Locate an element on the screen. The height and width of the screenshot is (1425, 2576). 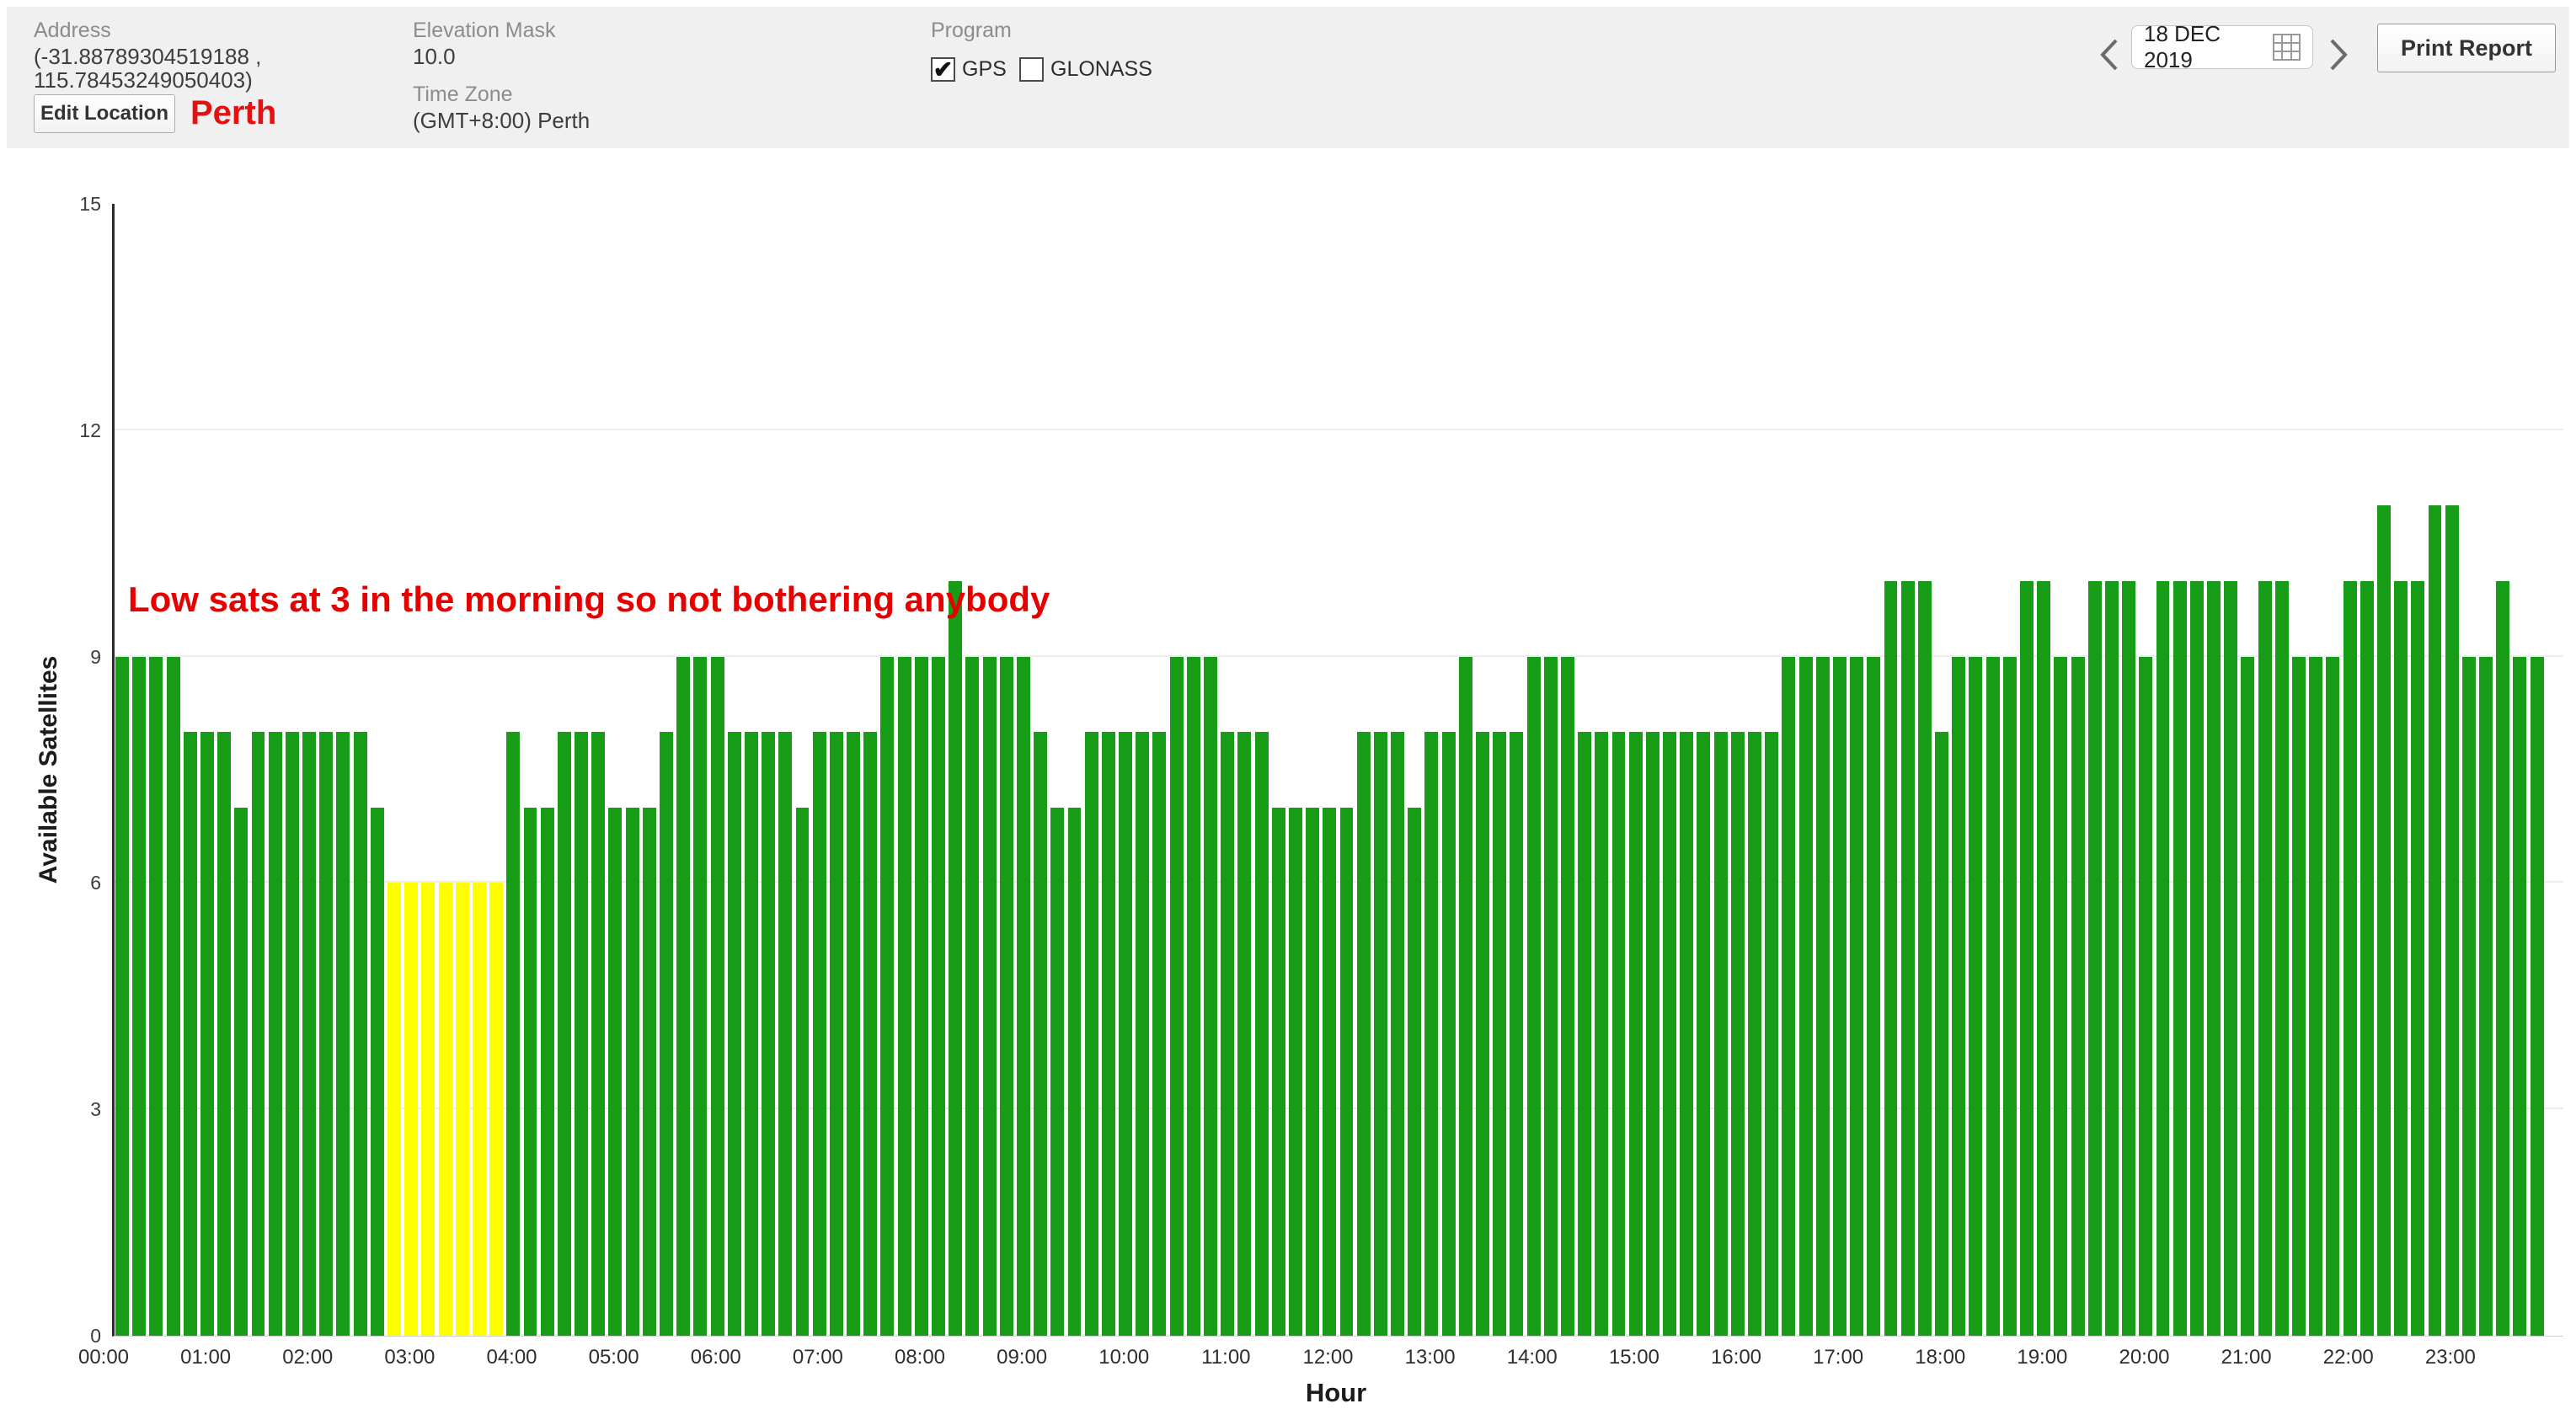
edit-location-button: Edit Location is located at coordinates (104, 113).